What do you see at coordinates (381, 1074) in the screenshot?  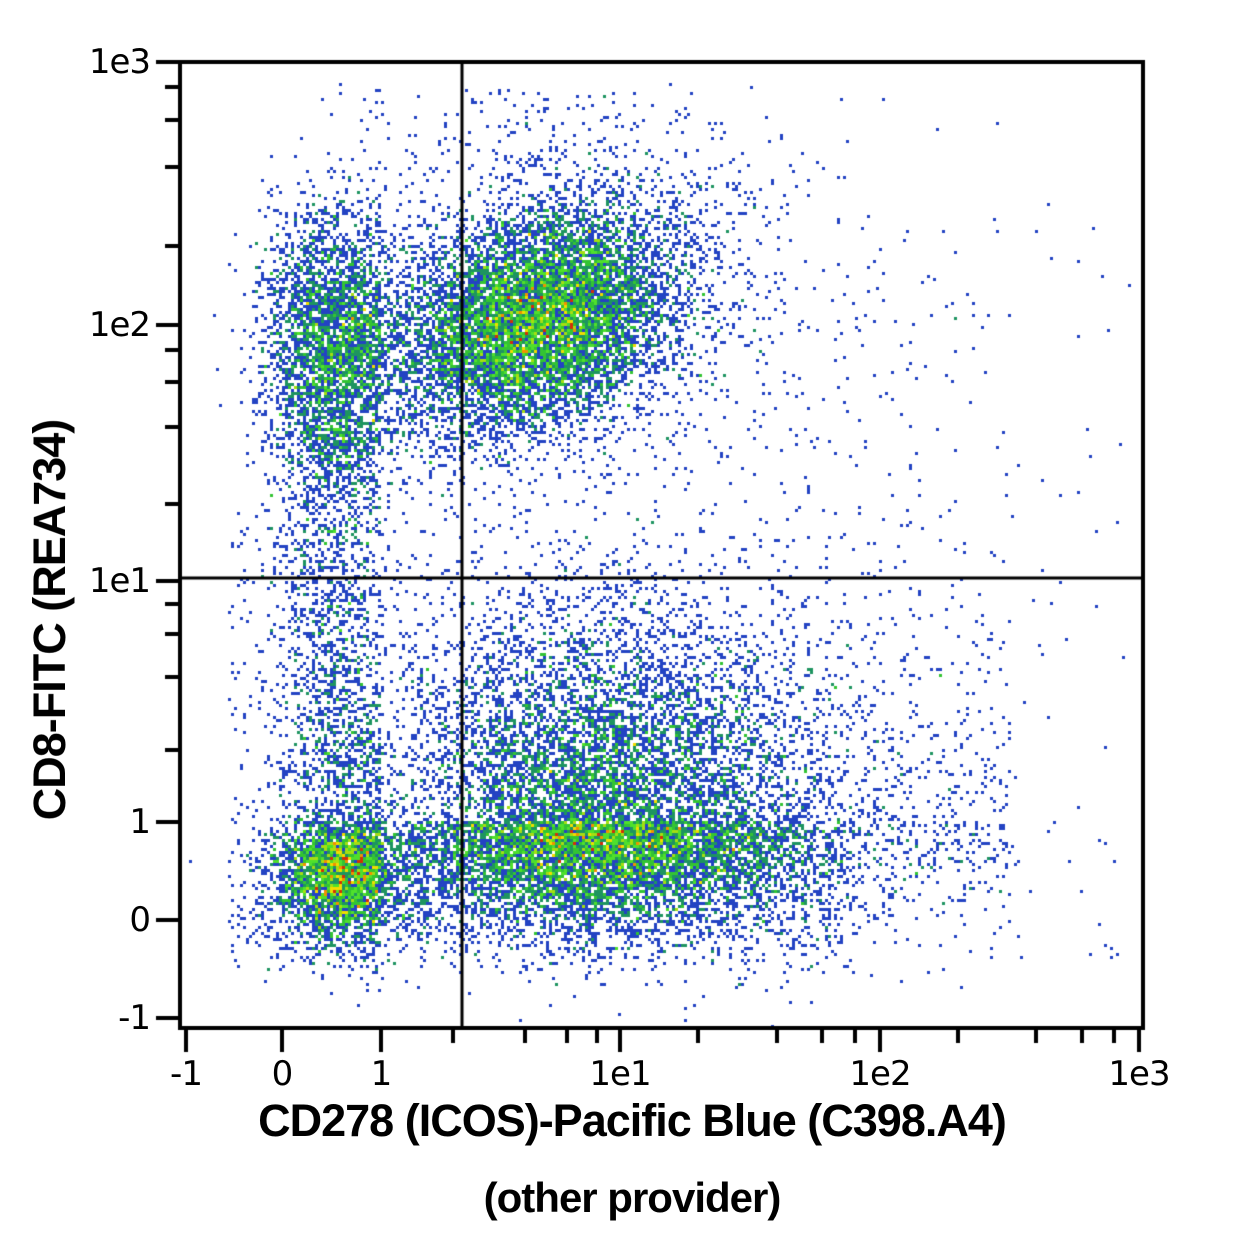 I see `x-tick-label: 1` at bounding box center [381, 1074].